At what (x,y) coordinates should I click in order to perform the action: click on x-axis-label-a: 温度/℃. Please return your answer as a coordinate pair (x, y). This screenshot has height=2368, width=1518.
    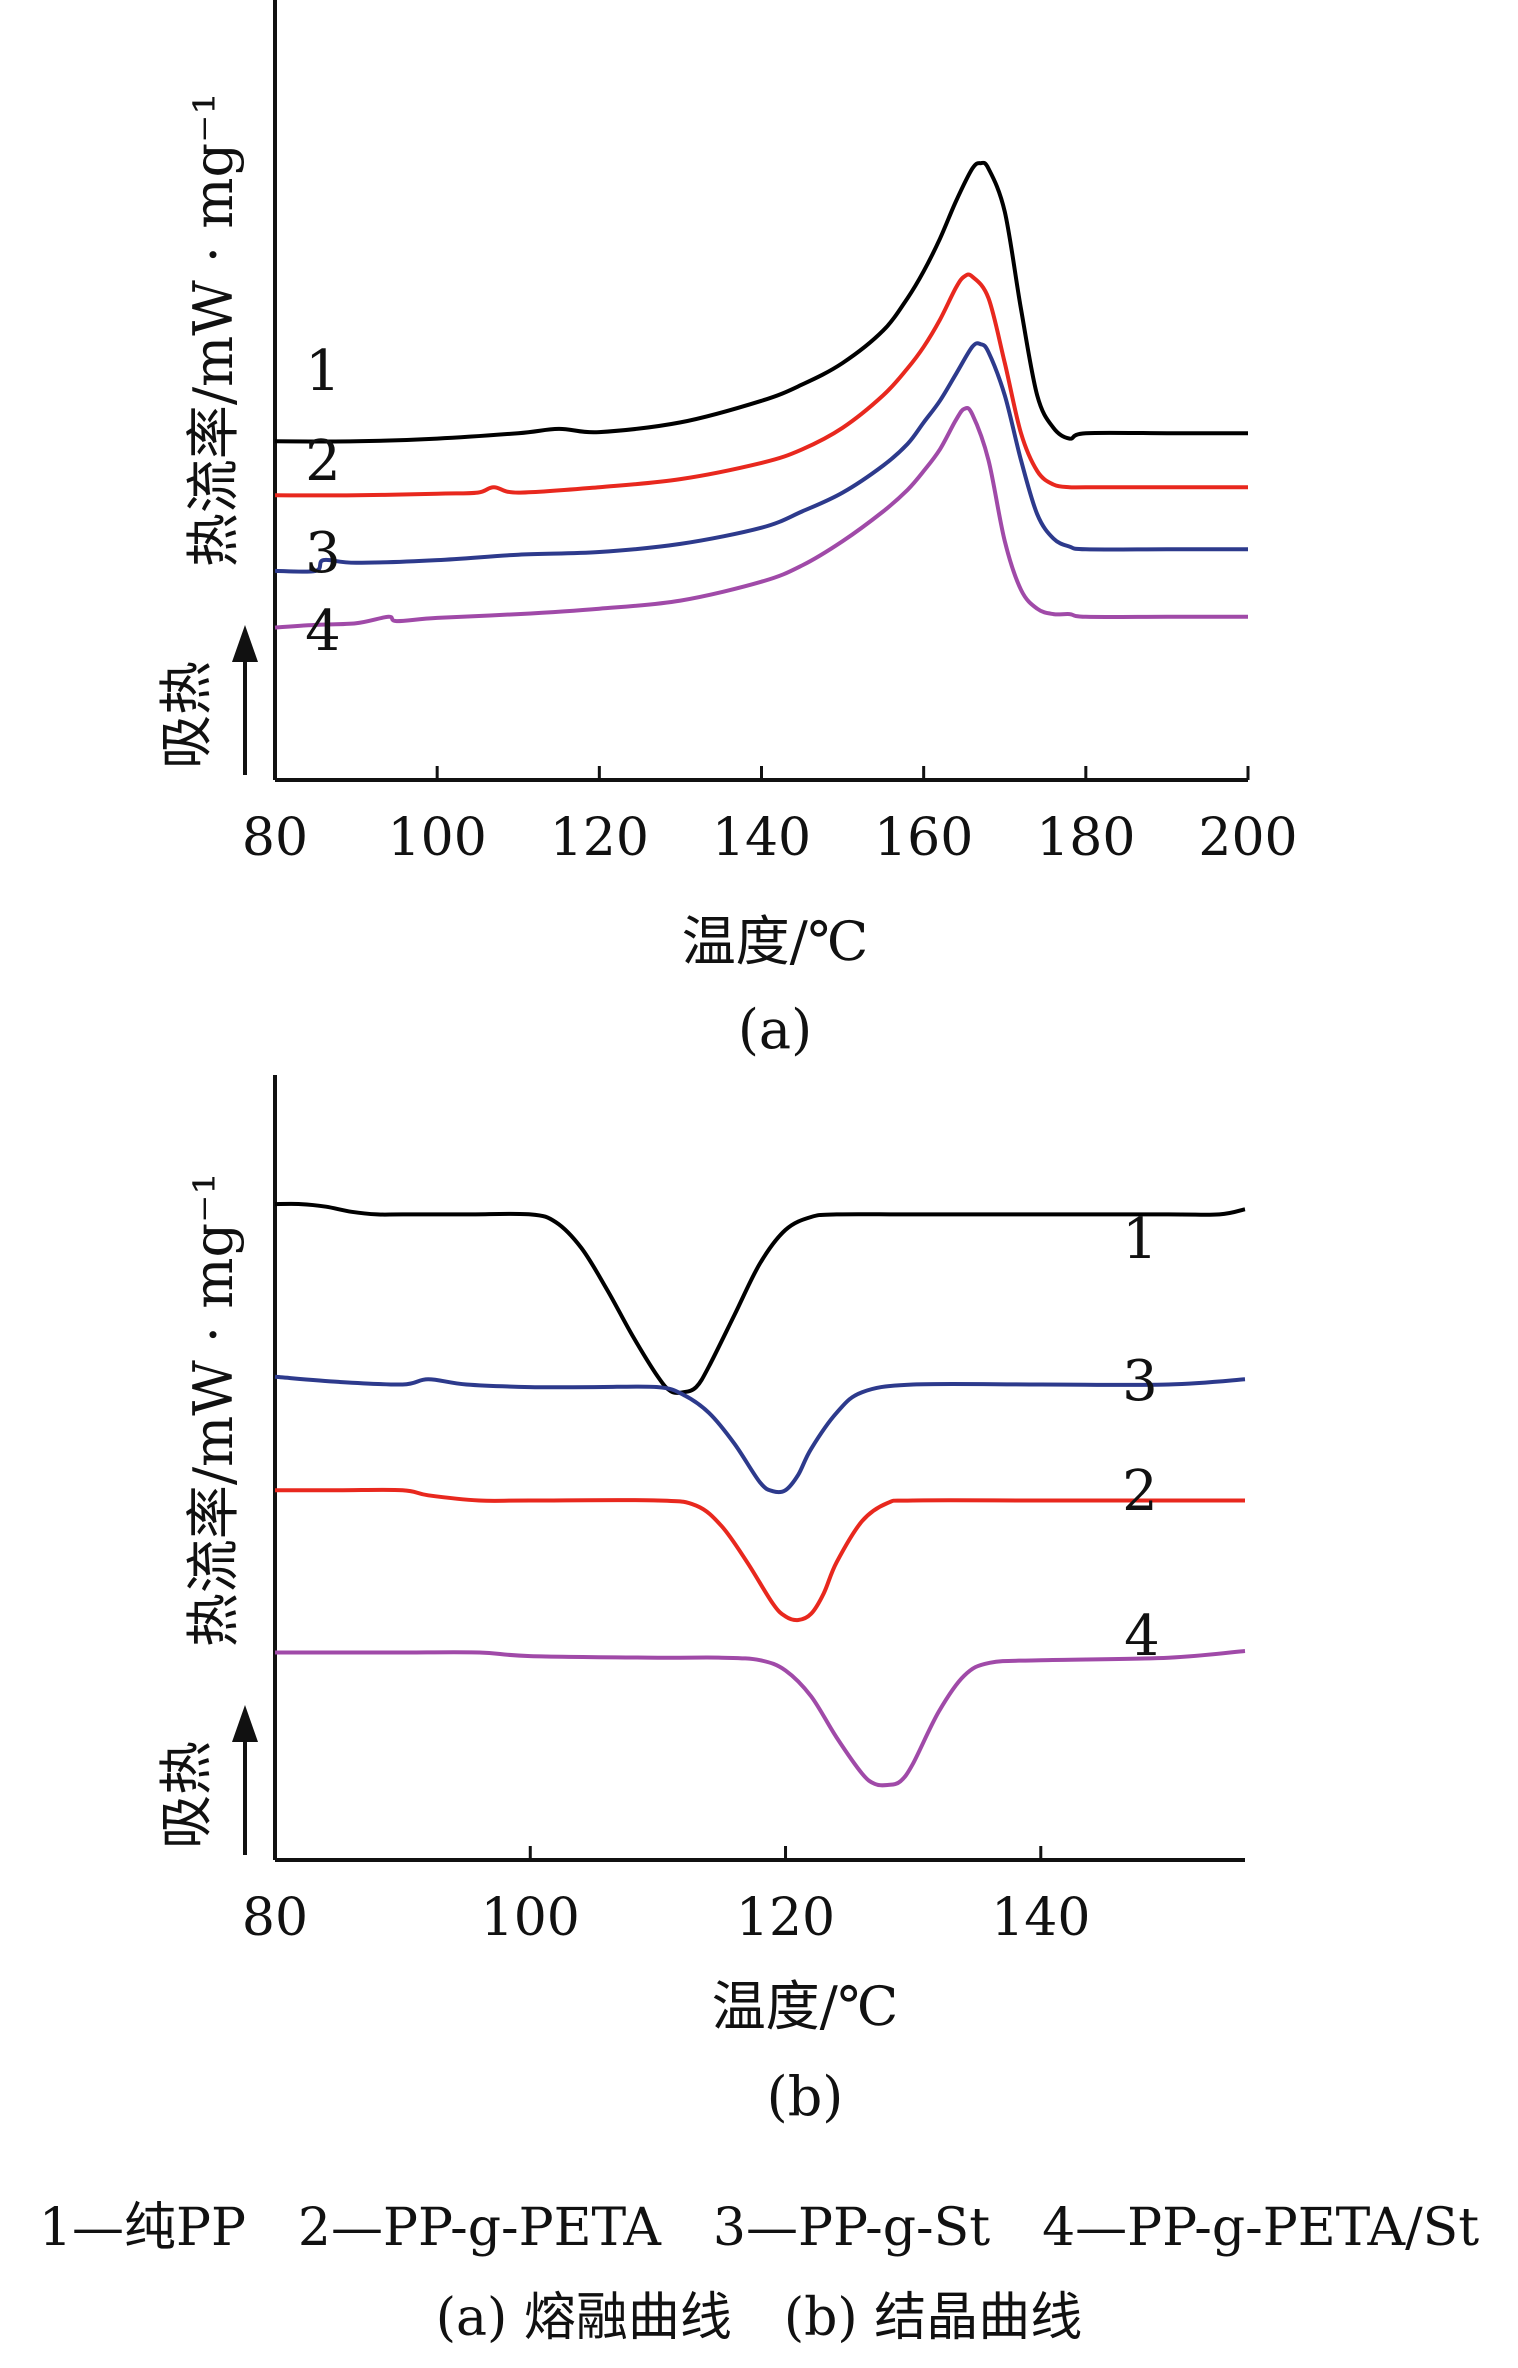
    Looking at the image, I should click on (775, 941).